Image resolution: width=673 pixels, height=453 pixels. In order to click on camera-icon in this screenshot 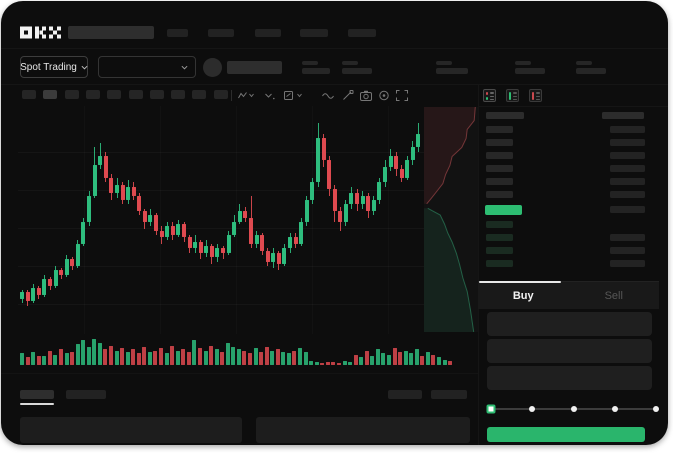, I will do `click(366, 95)`.